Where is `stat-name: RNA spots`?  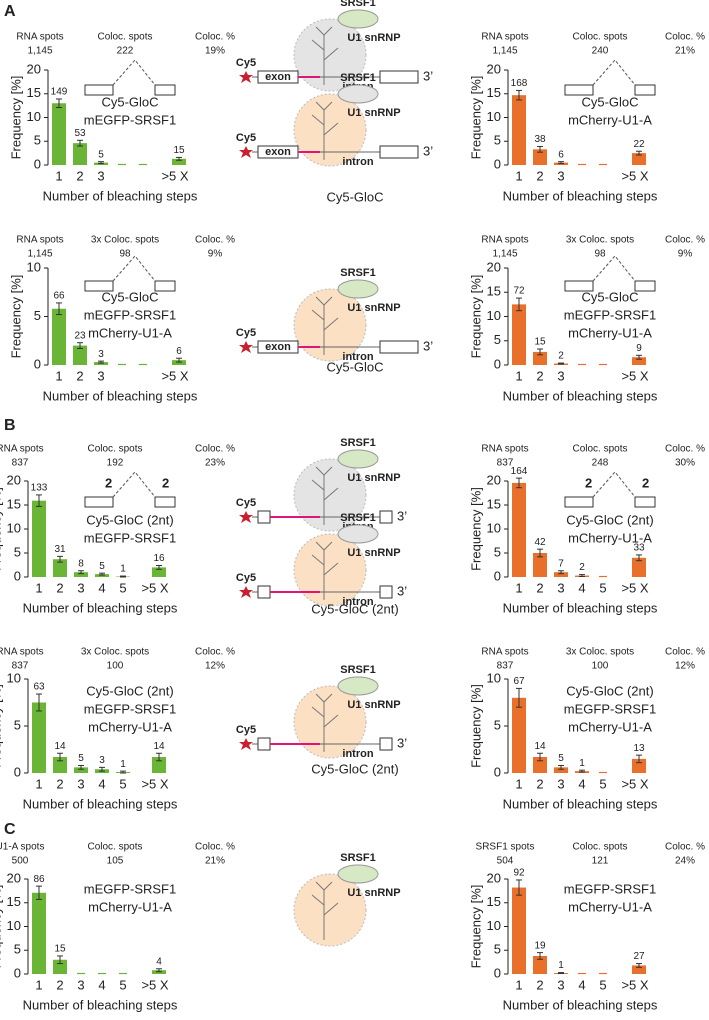 stat-name: RNA spots is located at coordinates (504, 240).